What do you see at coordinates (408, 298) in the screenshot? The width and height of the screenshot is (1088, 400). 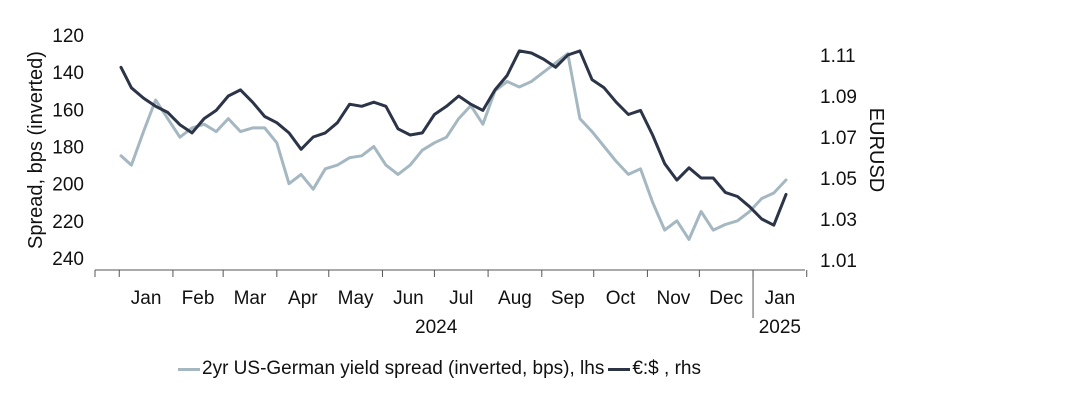 I see `x-month-label: Jun` at bounding box center [408, 298].